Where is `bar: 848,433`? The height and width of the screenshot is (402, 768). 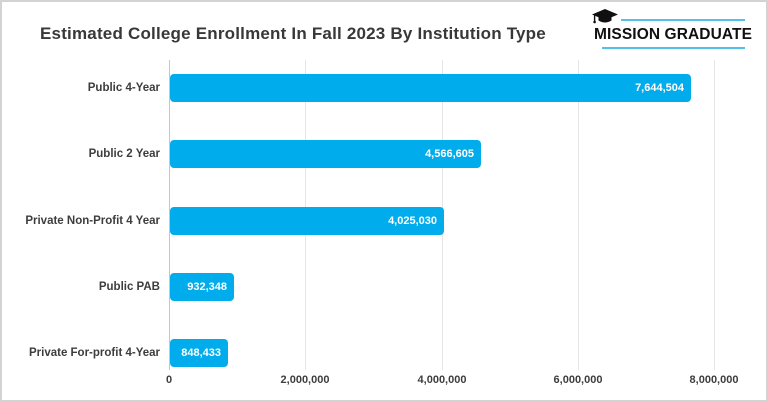 bar: 848,433 is located at coordinates (199, 353).